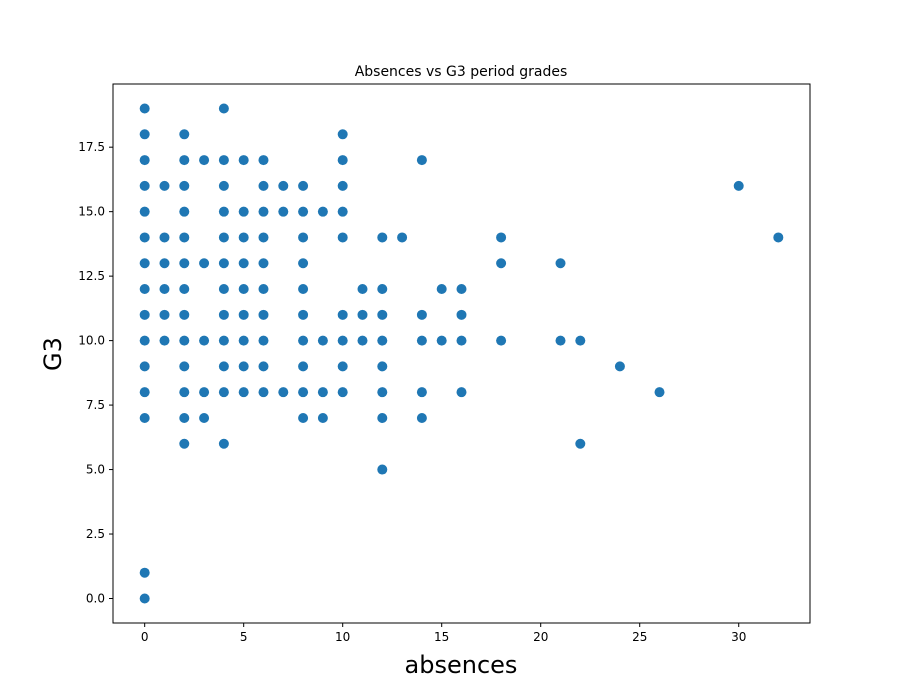  What do you see at coordinates (91, 147) in the screenshot?
I see `y-tick-label: 17.5` at bounding box center [91, 147].